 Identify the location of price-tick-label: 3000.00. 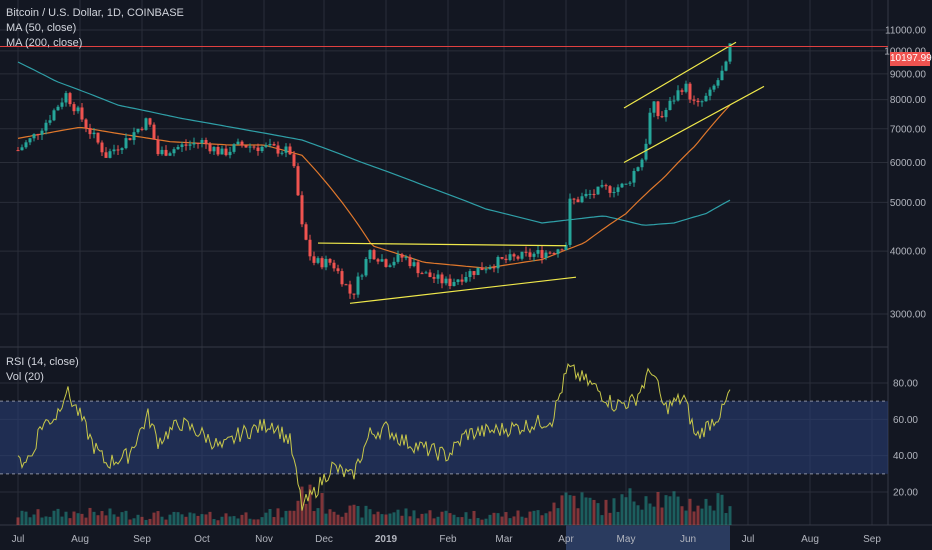
(908, 315).